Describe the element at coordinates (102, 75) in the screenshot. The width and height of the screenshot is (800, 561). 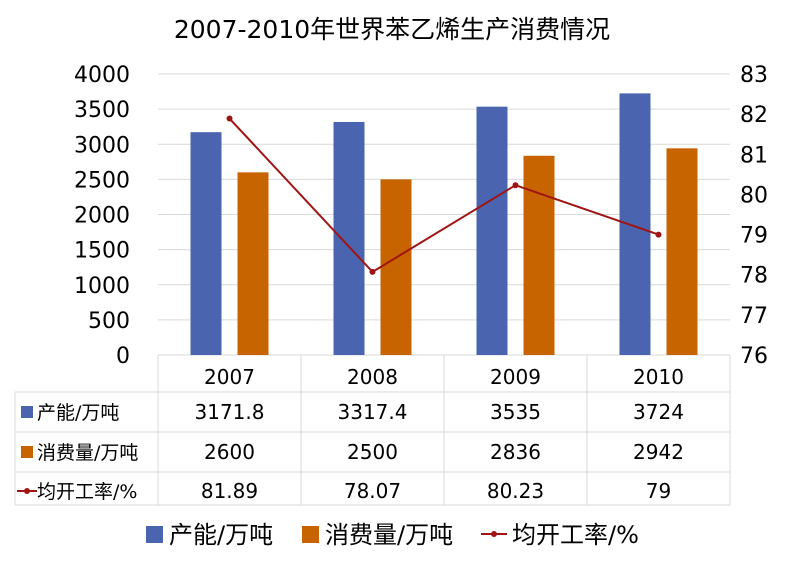
I see `left-tick-label: 4000` at that location.